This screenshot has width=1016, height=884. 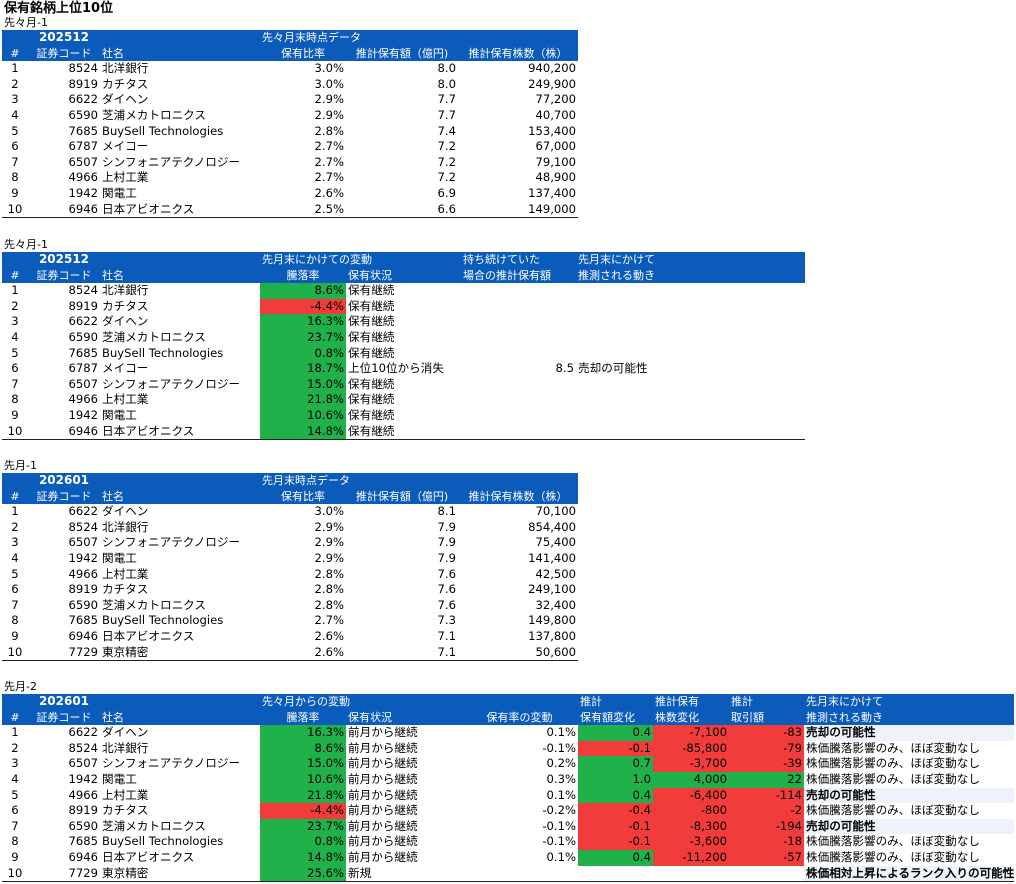 I want to click on shares-cell: 149,000, so click(x=518, y=210).